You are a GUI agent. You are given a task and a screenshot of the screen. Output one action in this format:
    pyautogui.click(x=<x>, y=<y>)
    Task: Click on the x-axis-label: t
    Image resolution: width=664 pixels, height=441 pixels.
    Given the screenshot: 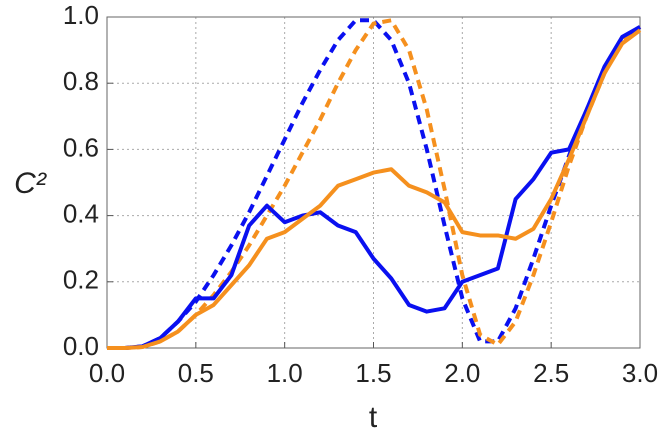 What is the action you would take?
    pyautogui.click(x=373, y=417)
    